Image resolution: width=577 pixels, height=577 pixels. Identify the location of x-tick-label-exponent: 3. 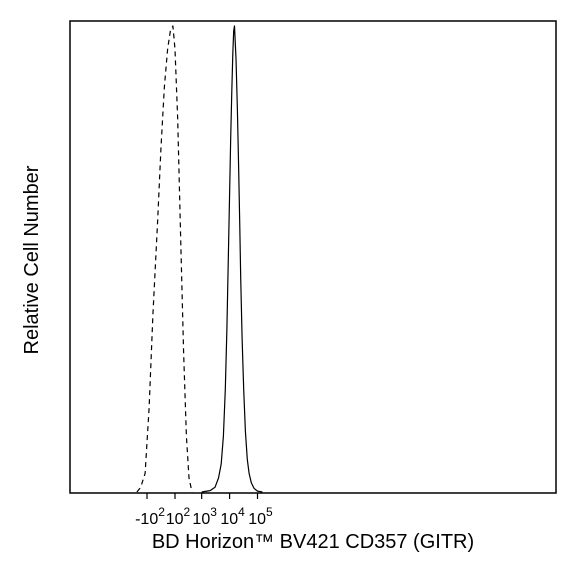
(213, 512).